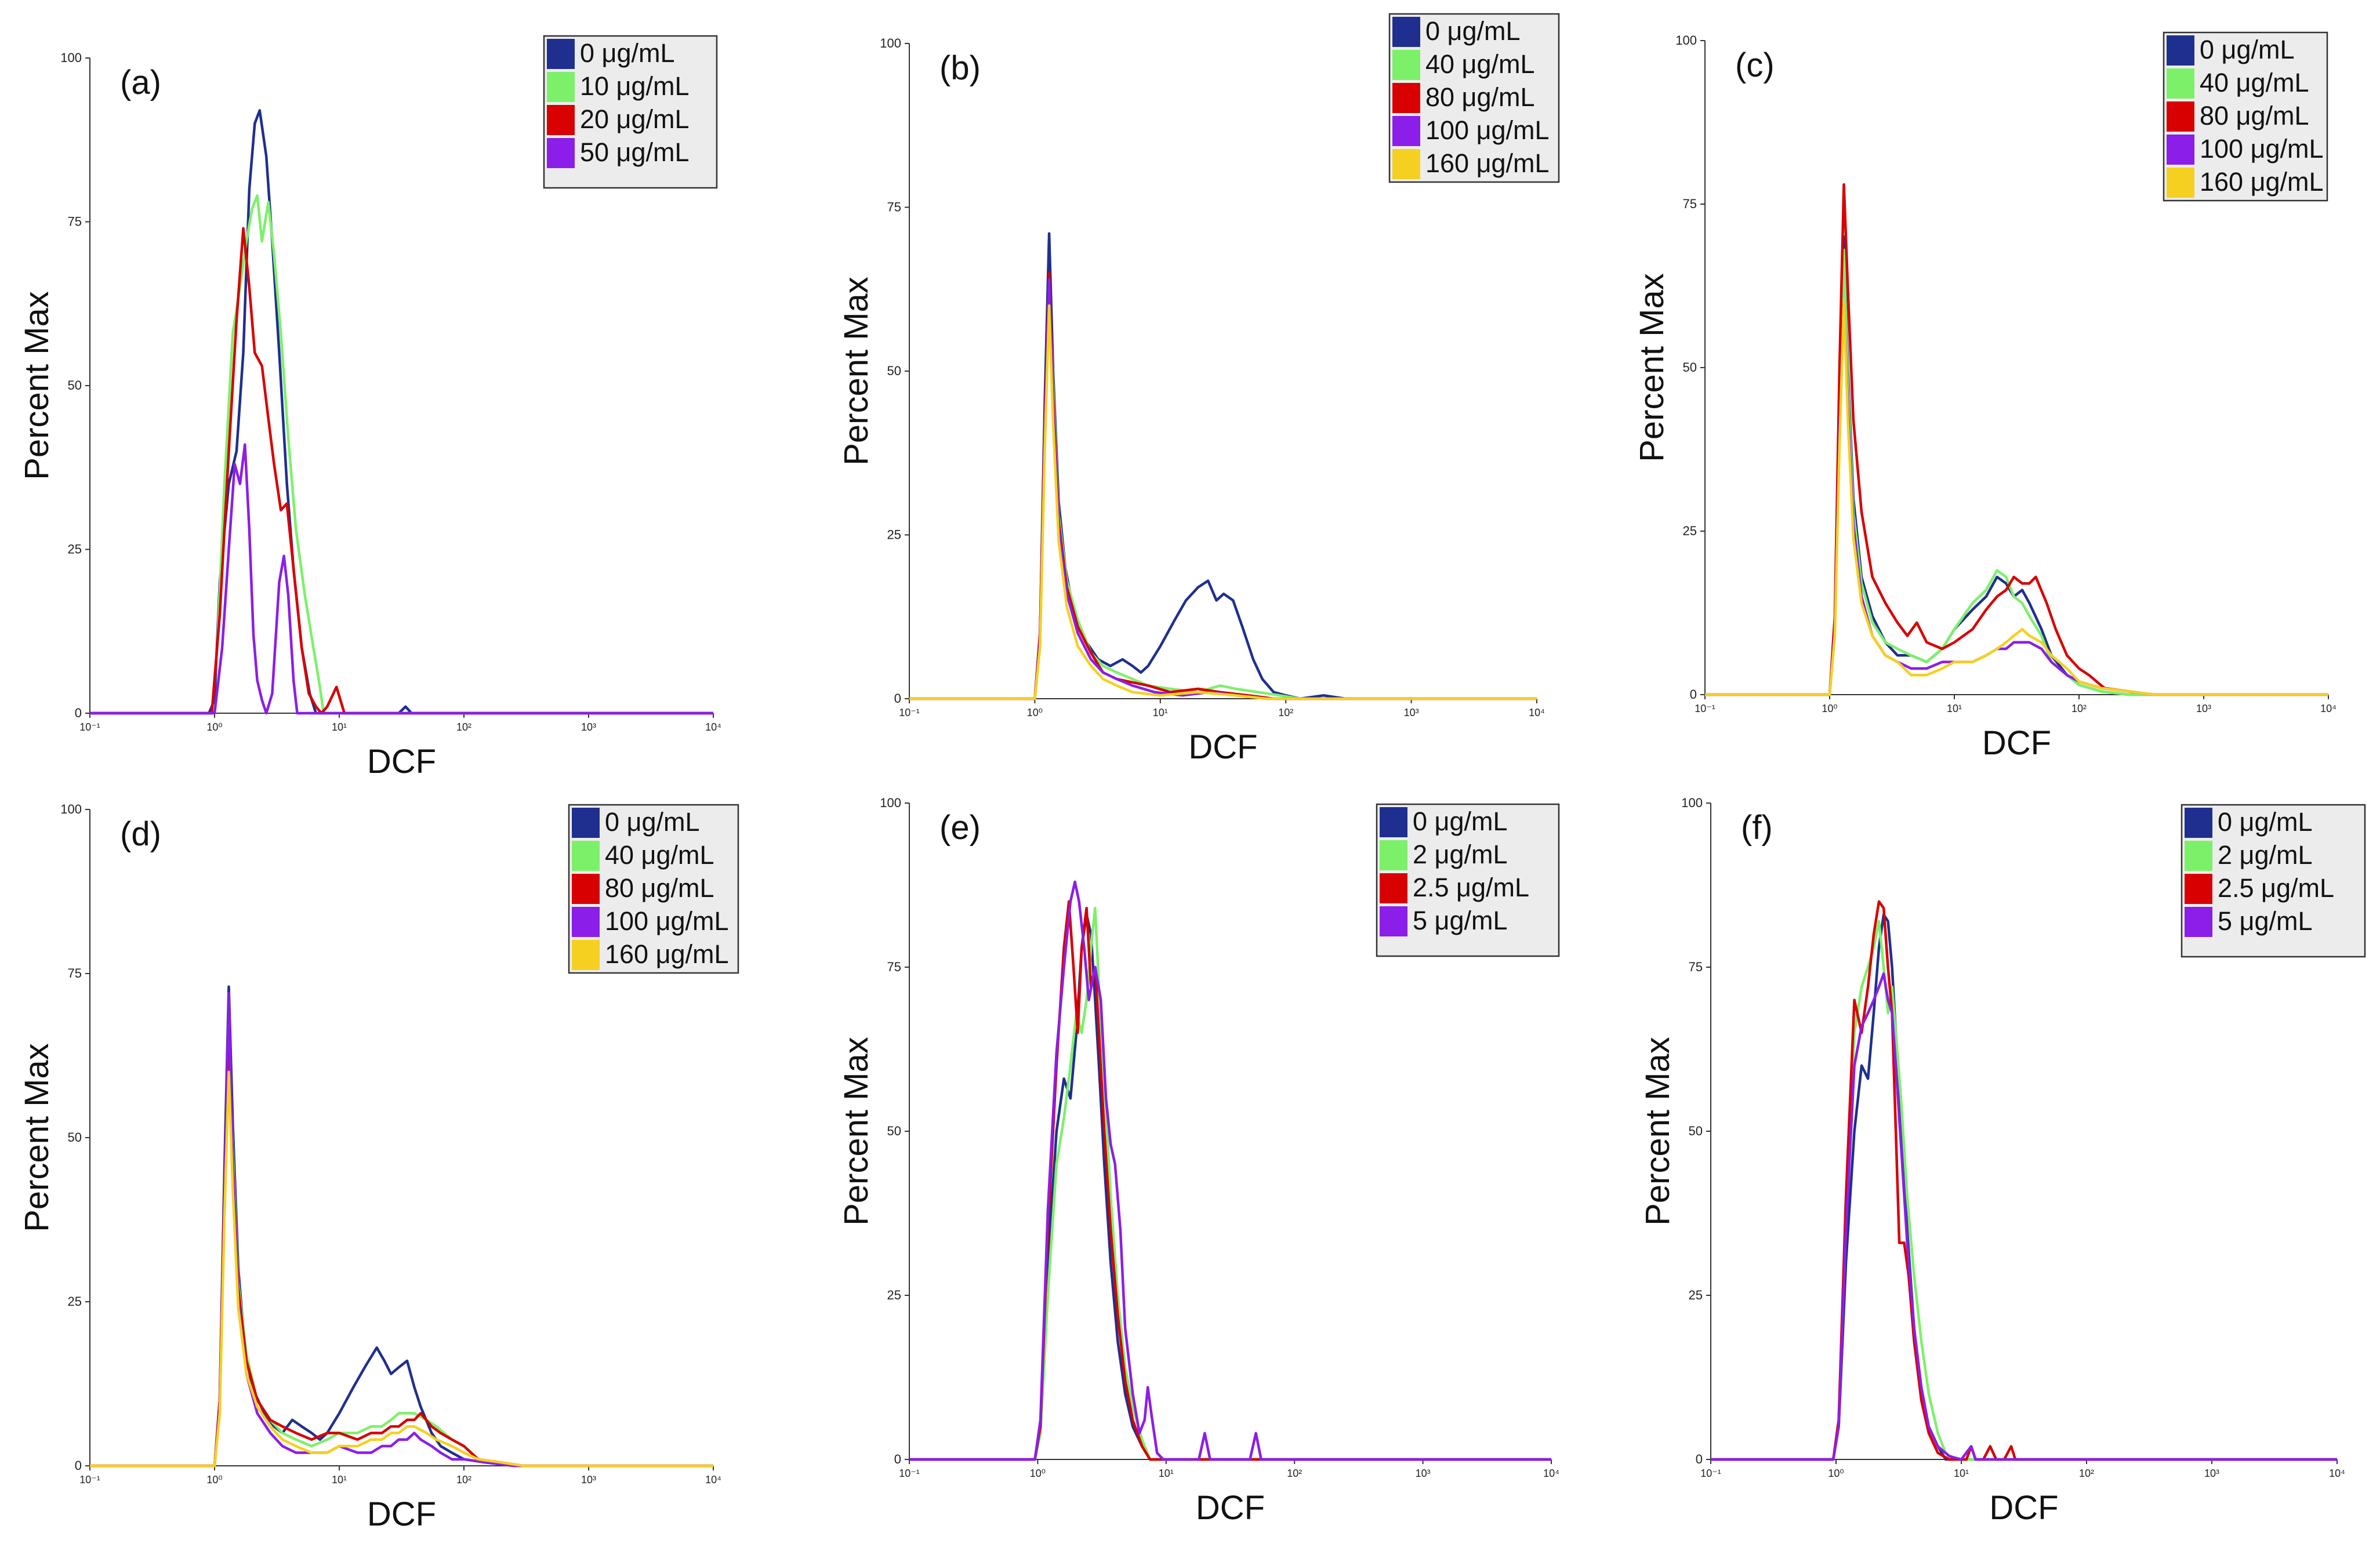 This screenshot has width=2380, height=1547. I want to click on panel-label: (e), so click(960, 828).